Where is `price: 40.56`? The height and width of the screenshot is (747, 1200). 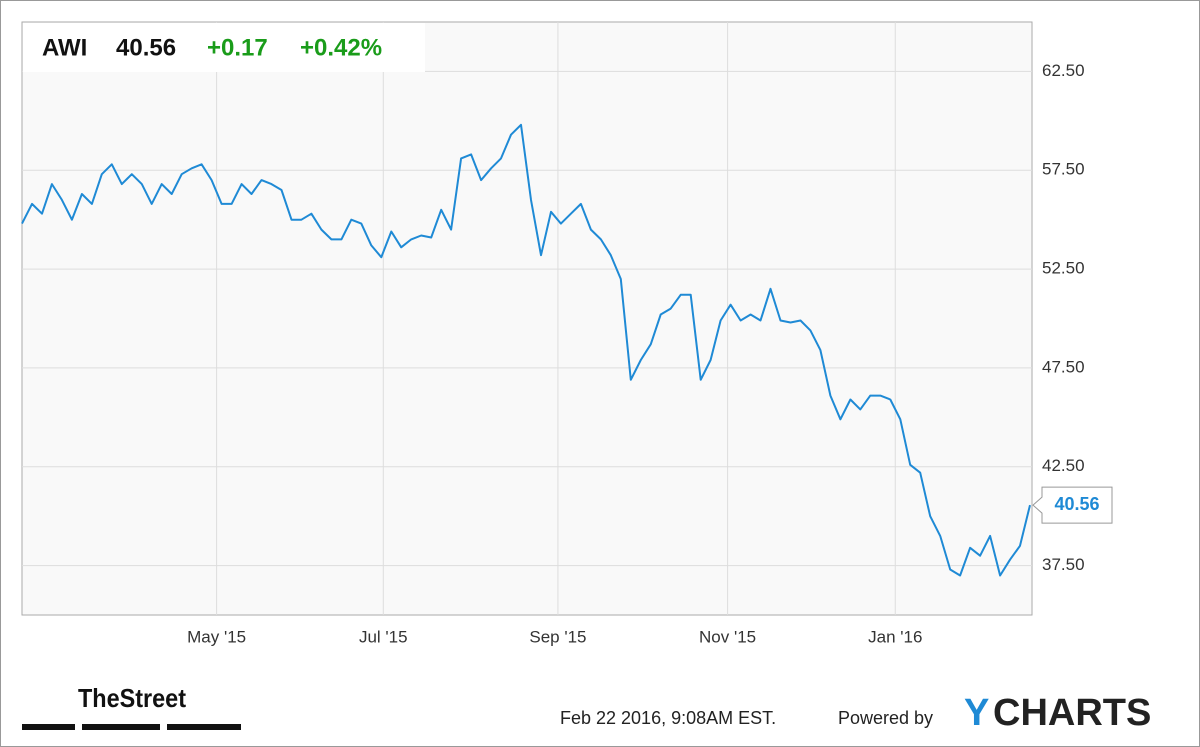
price: 40.56 is located at coordinates (146, 47).